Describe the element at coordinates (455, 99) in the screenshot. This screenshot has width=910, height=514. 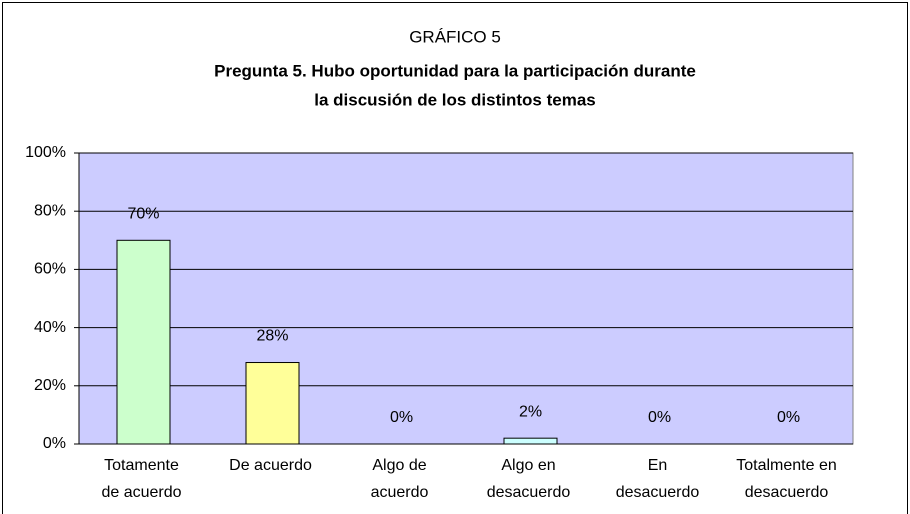
I see `chart-subtitle: la discusión de los distintos temas` at that location.